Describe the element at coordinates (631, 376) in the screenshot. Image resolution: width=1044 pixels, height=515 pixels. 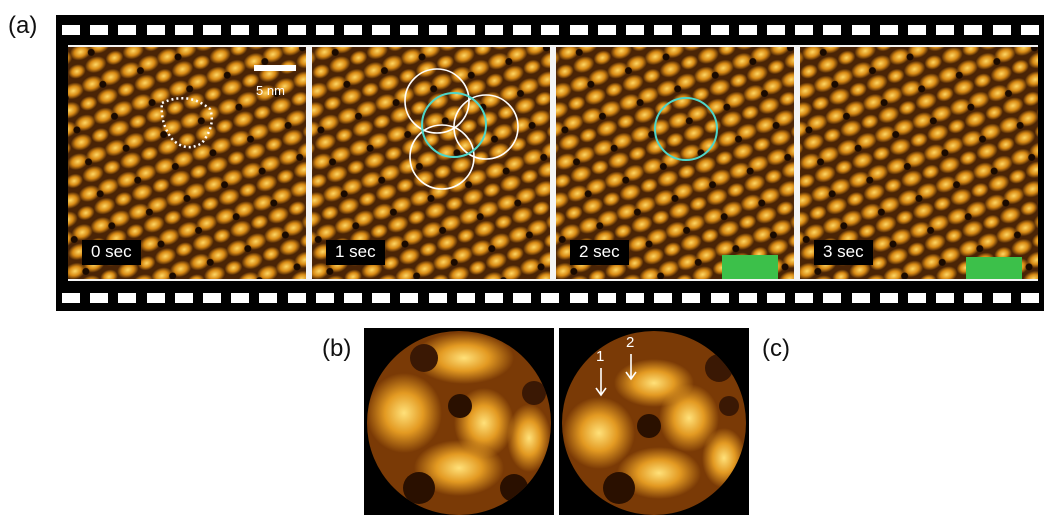
I see `arrow-2-head` at that location.